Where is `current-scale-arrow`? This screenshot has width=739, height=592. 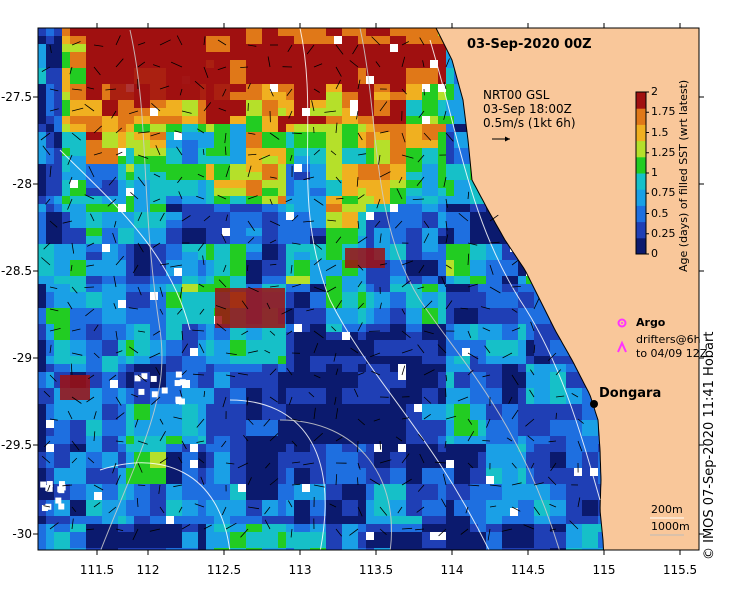 current-scale-arrow is located at coordinates (501, 139).